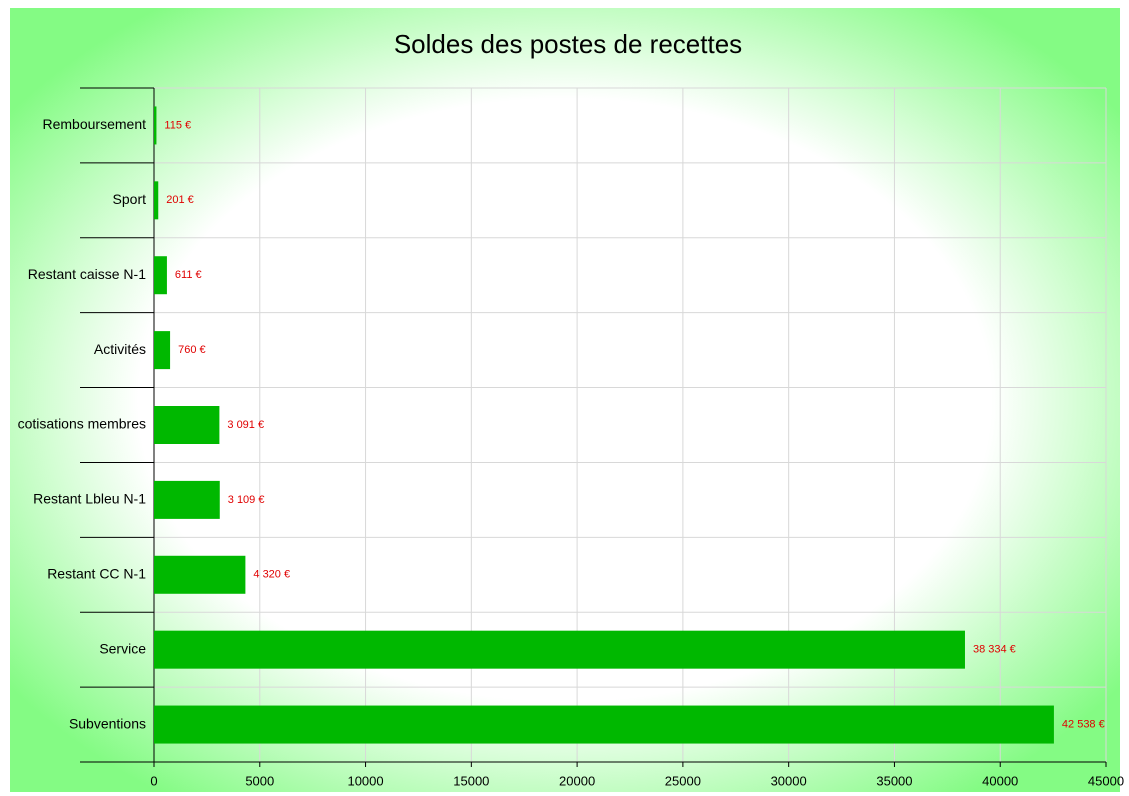 The width and height of the screenshot is (1129, 796). Describe the element at coordinates (271, 575) in the screenshot. I see `value-label: 4 320 €` at that location.